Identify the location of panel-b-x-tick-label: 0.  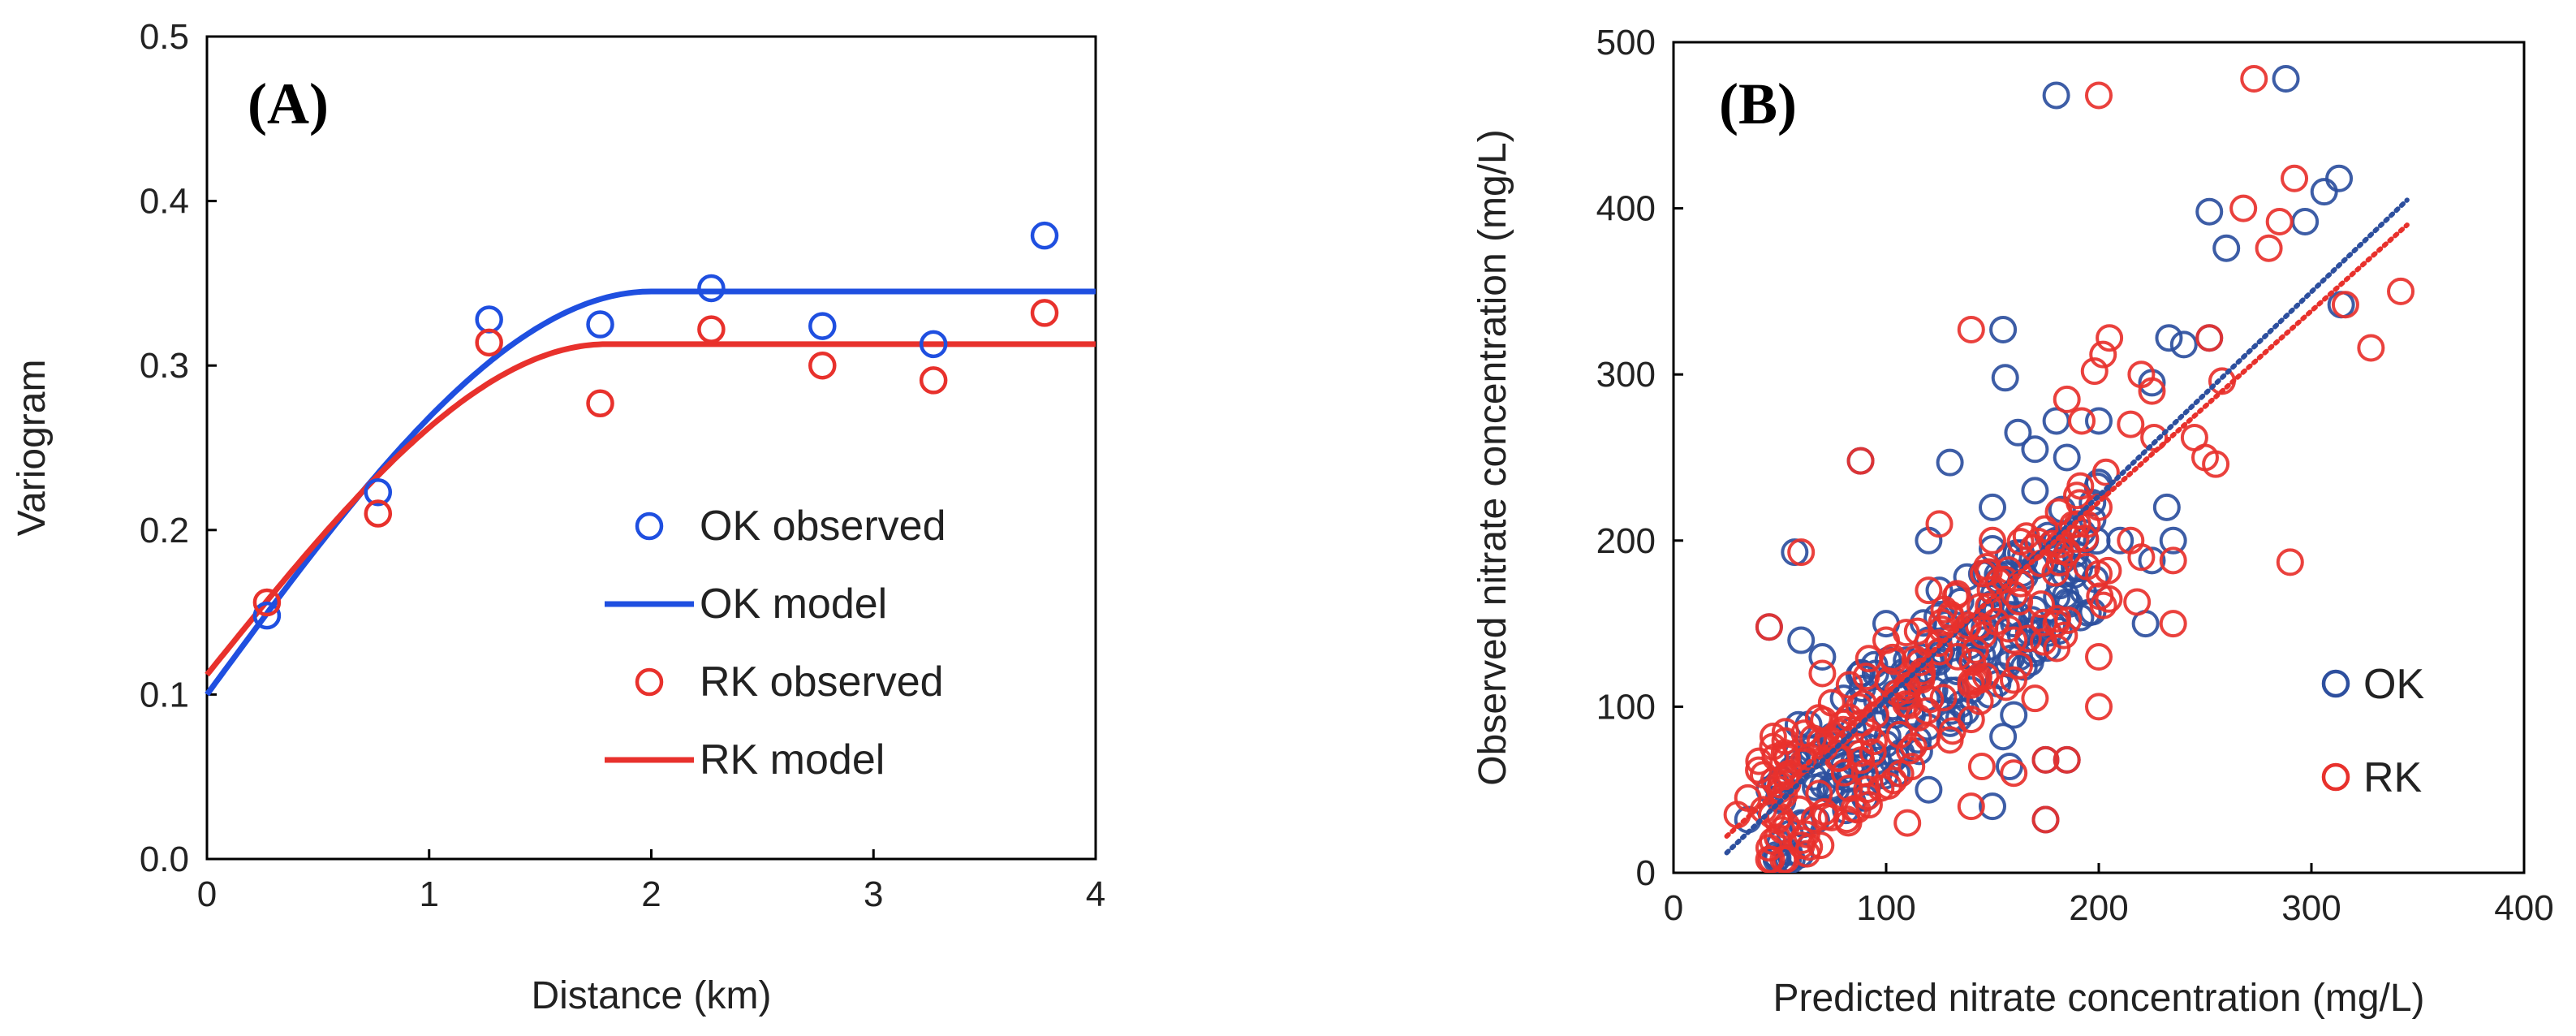
(1674, 908).